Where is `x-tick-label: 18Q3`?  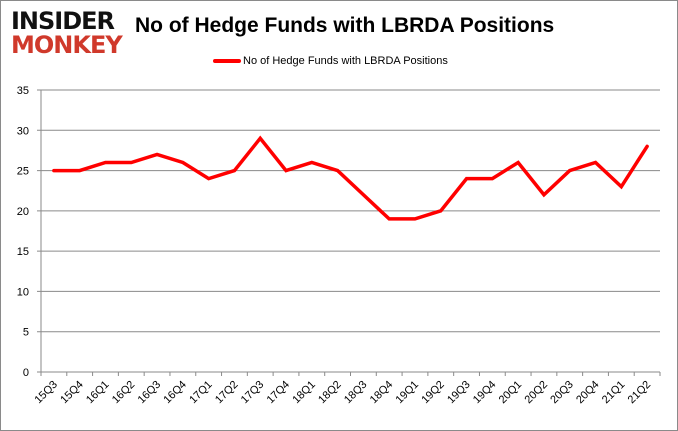 x-tick-label: 18Q3 is located at coordinates (356, 393).